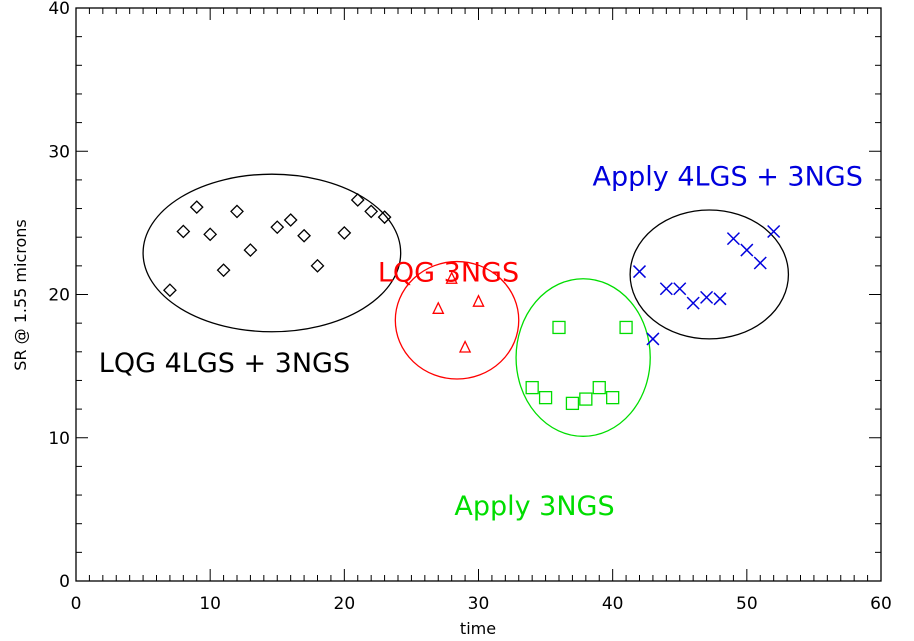 The width and height of the screenshot is (914, 641). What do you see at coordinates (534, 506) in the screenshot?
I see `annotation-label: Apply 3NGS` at bounding box center [534, 506].